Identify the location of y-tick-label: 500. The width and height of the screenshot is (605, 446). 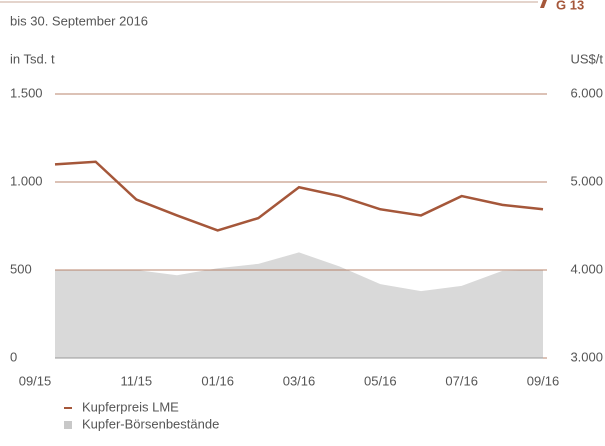
(21, 268).